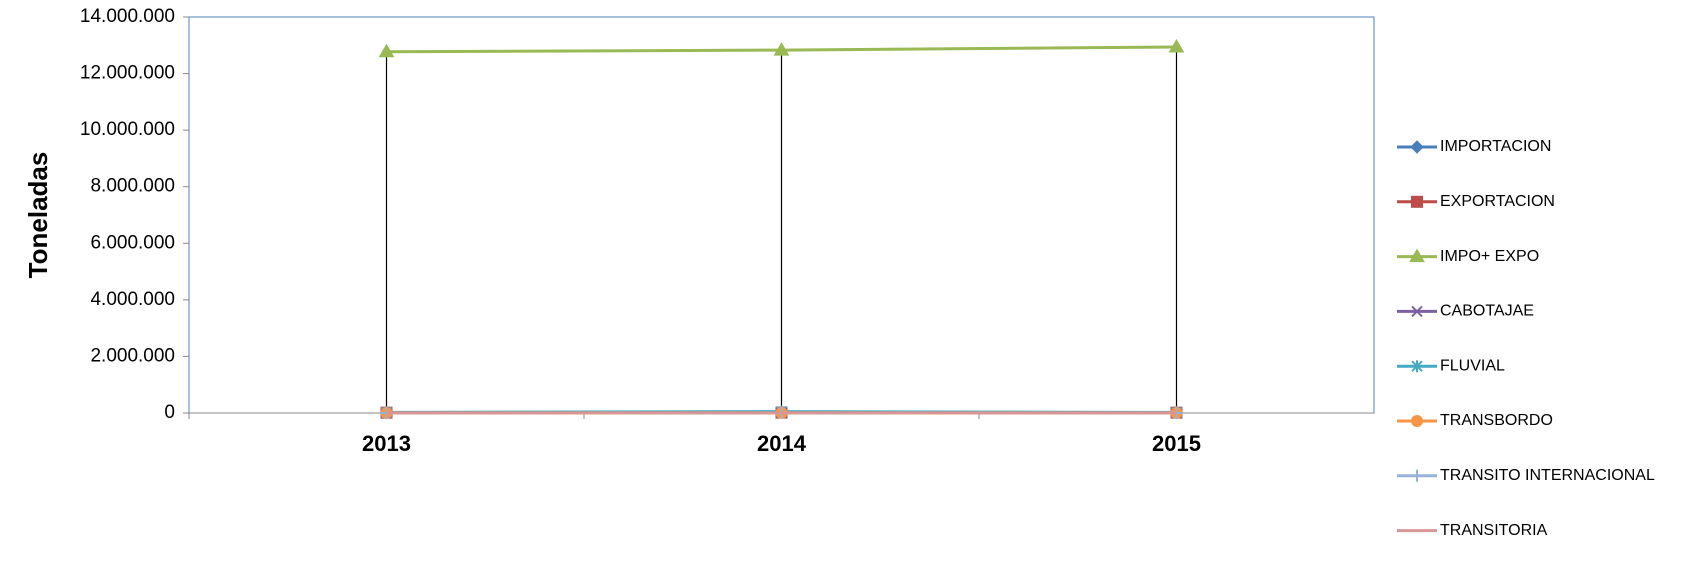 This screenshot has height=583, width=1692. Describe the element at coordinates (1472, 365) in the screenshot. I see `legend-label: FLUVIAL` at that location.